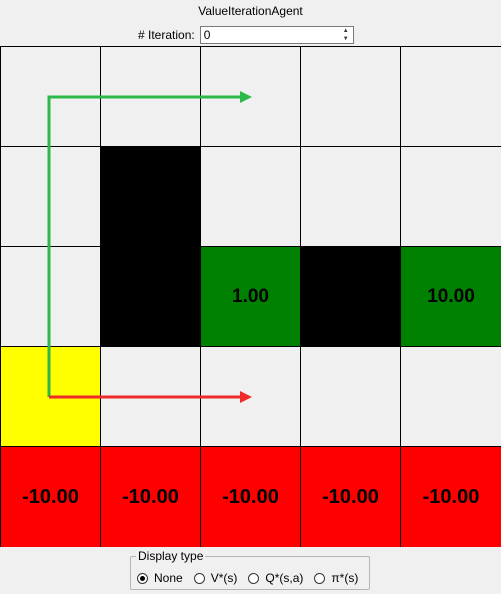  I want to click on display-radio-2: Q*(s,a), so click(275, 578).